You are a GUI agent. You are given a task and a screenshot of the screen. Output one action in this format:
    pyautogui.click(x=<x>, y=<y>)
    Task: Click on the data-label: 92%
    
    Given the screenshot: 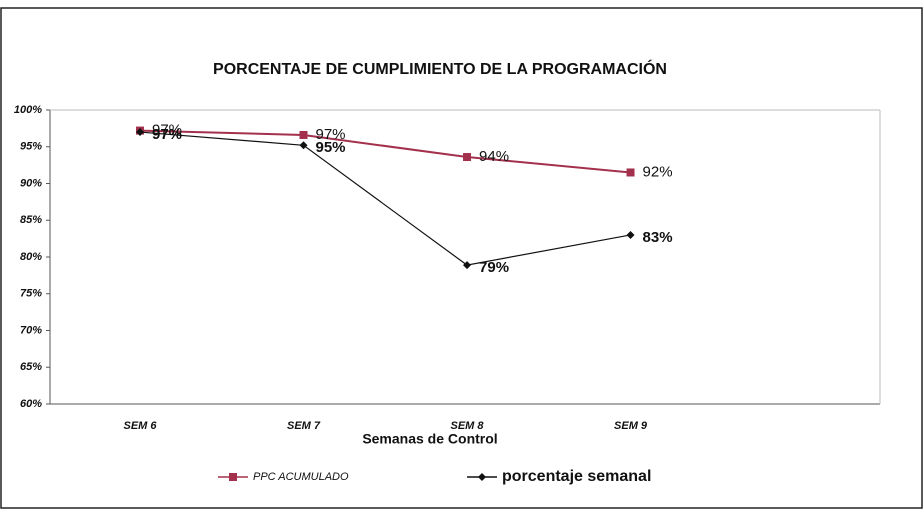 What is the action you would take?
    pyautogui.click(x=658, y=171)
    